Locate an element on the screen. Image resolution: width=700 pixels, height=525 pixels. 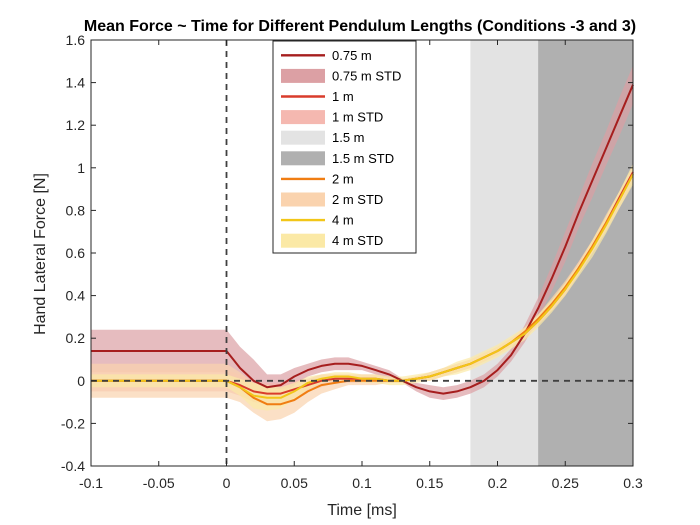
x-axis-label: Time [ms] is located at coordinates (362, 510).